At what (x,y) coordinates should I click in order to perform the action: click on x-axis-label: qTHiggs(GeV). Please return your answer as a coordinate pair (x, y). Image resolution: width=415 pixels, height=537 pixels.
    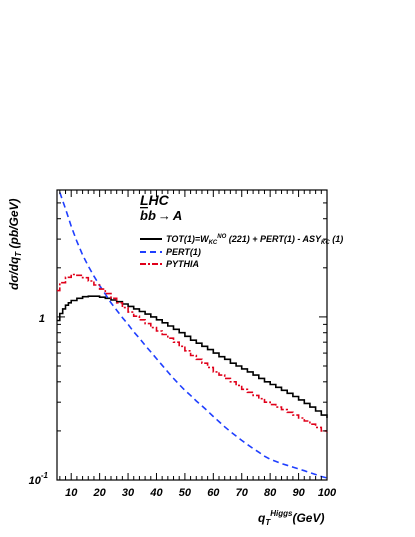
    Looking at the image, I should click on (291, 518).